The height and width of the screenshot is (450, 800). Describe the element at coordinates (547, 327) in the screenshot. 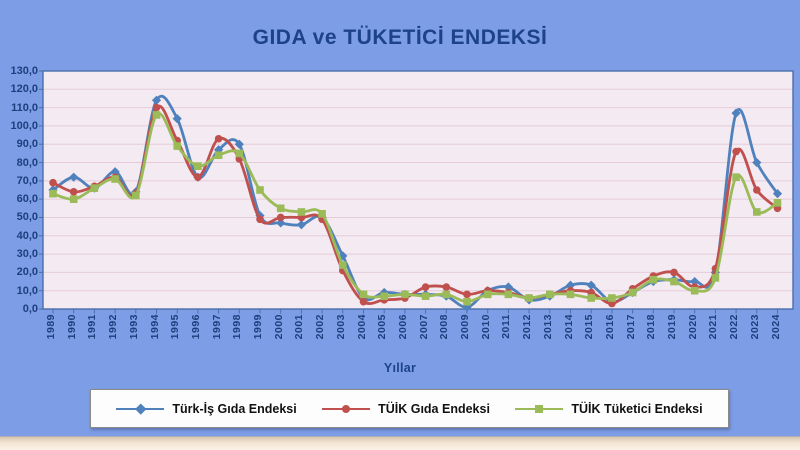

I see `x-tick-label: 2013` at that location.